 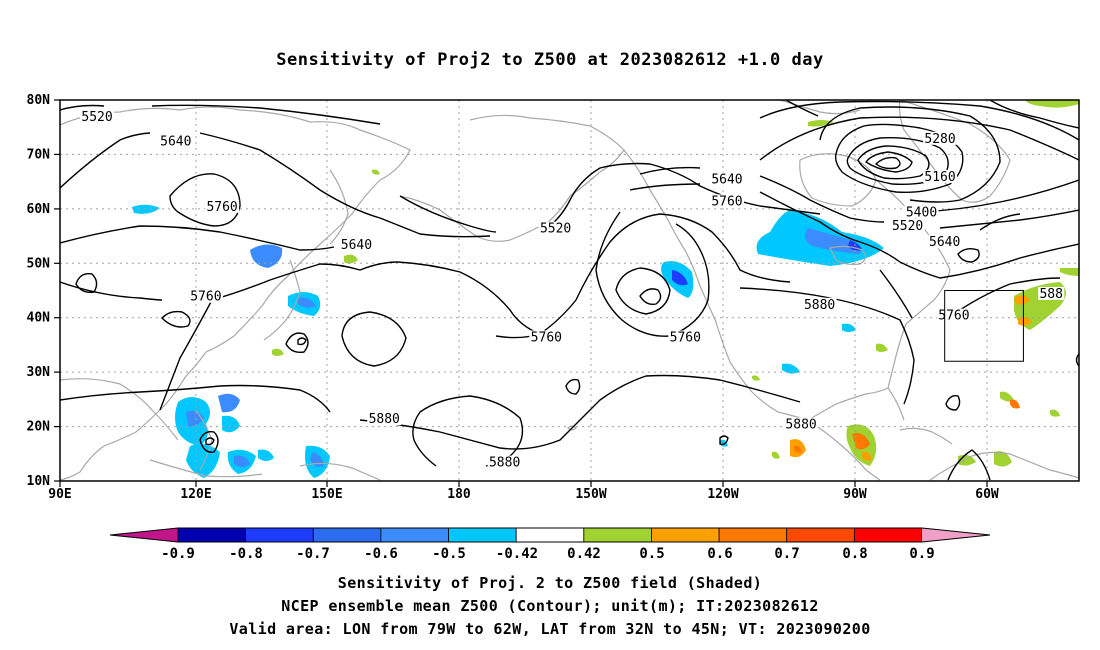 I want to click on x-tick-label: 120E, so click(x=195, y=494).